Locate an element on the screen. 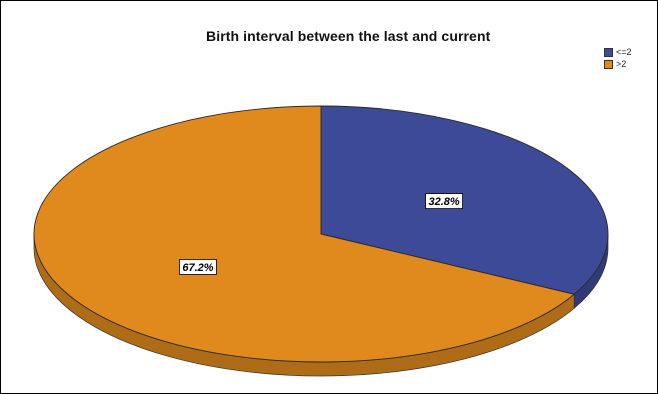 The height and width of the screenshot is (394, 658). data-label-le2: 32.8% is located at coordinates (444, 201).